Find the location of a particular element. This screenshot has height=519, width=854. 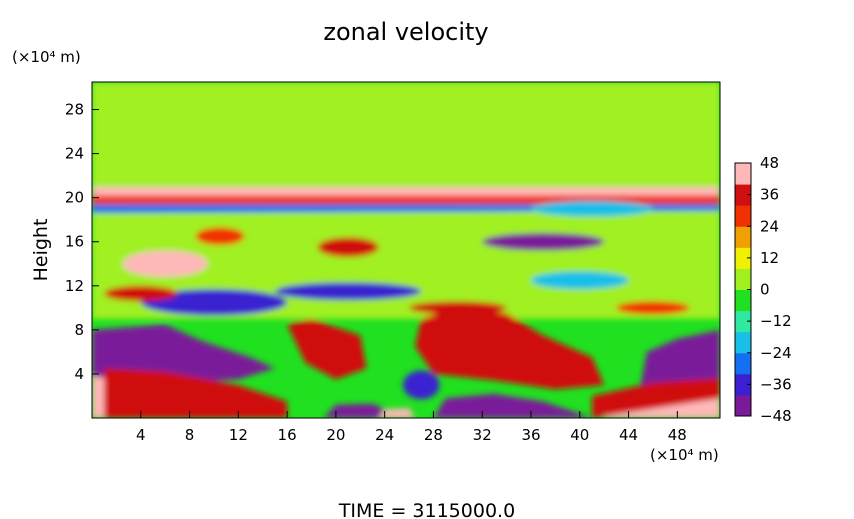

y-tick-label: 24 is located at coordinates (74, 154).